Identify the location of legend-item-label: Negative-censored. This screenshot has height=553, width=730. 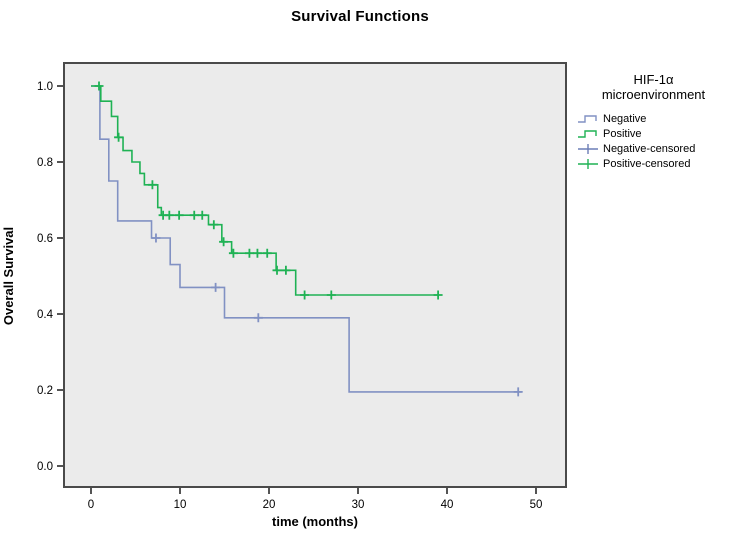
(649, 148).